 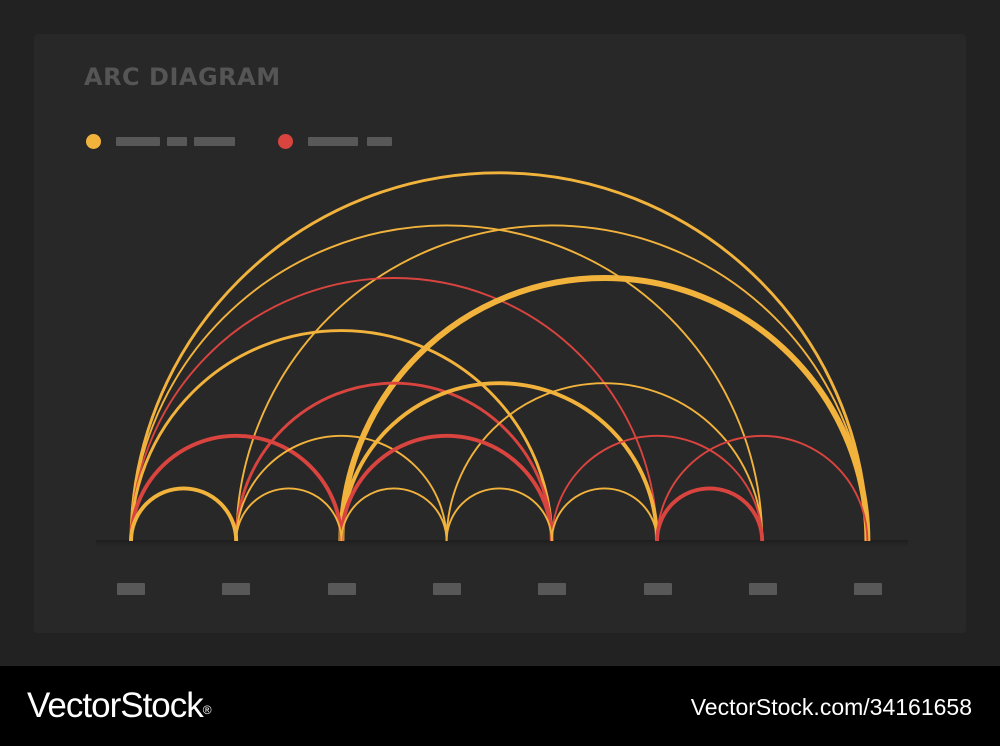 I want to click on legend-dot-red, so click(x=285, y=141).